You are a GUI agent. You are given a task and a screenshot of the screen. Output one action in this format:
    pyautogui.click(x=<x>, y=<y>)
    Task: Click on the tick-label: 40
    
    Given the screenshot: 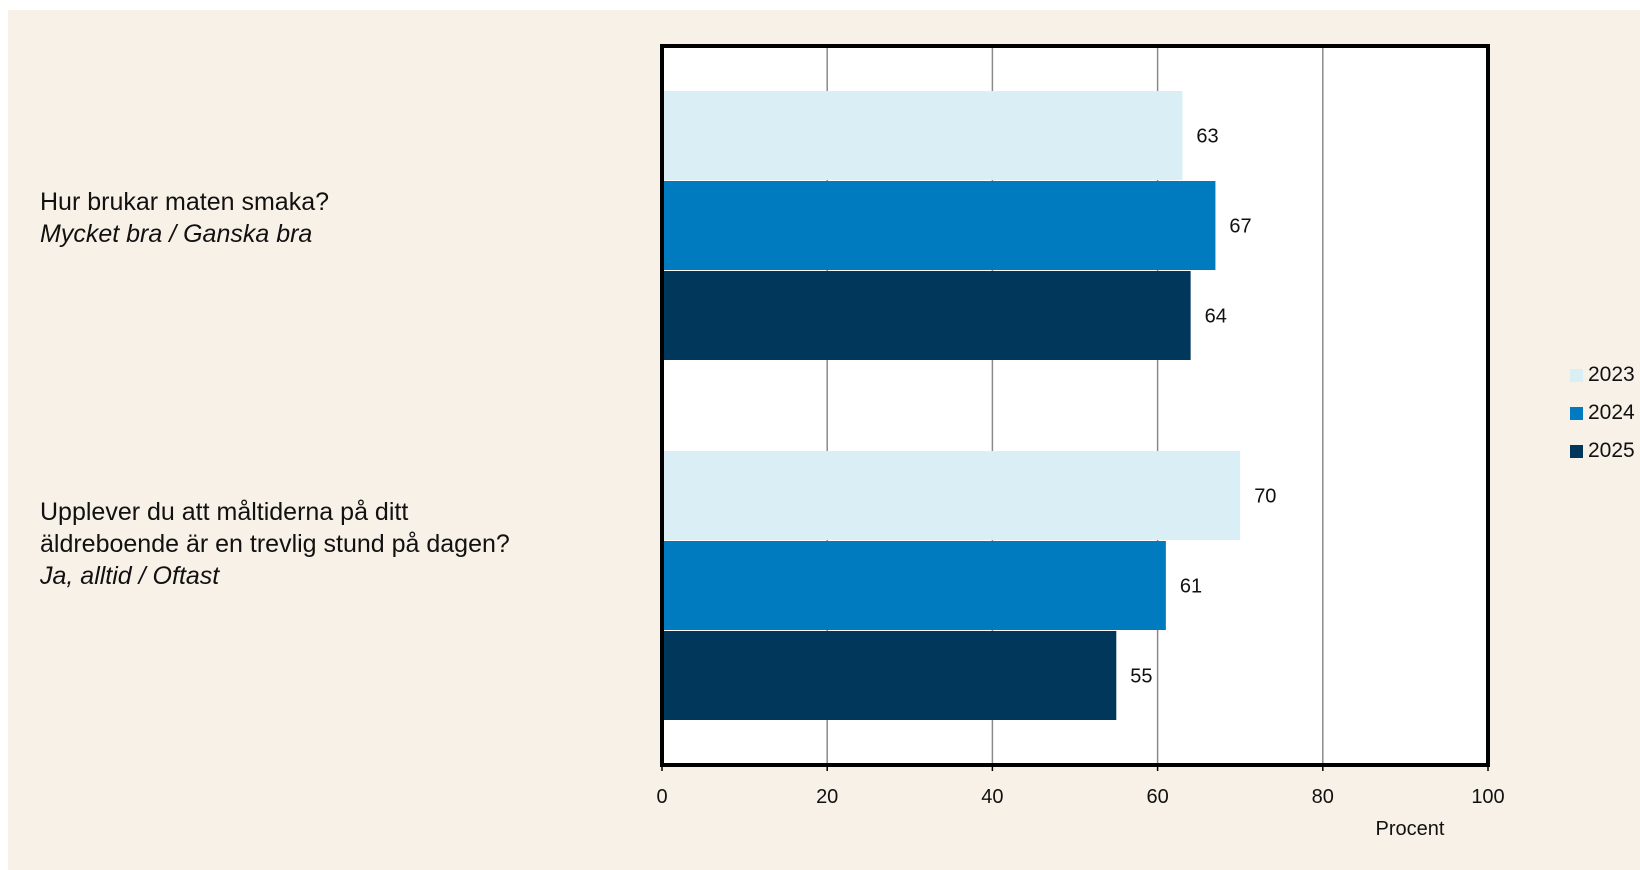 What is the action you would take?
    pyautogui.click(x=992, y=797)
    